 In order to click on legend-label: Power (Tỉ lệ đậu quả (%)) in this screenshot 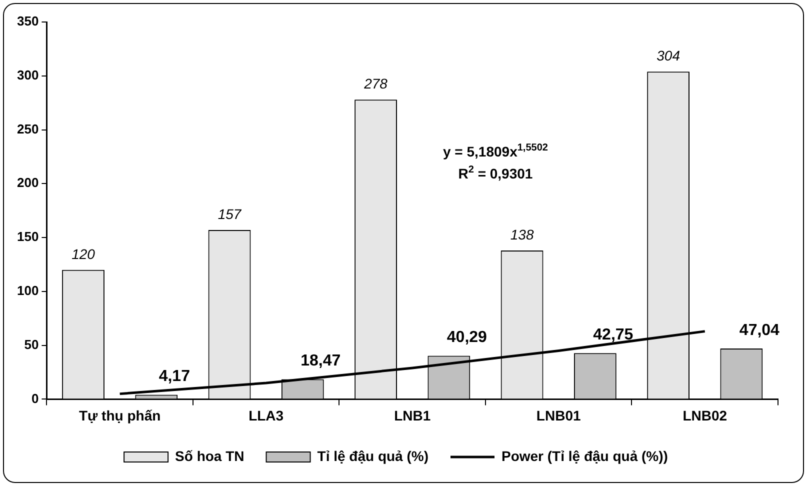, I will do `click(584, 456)`.